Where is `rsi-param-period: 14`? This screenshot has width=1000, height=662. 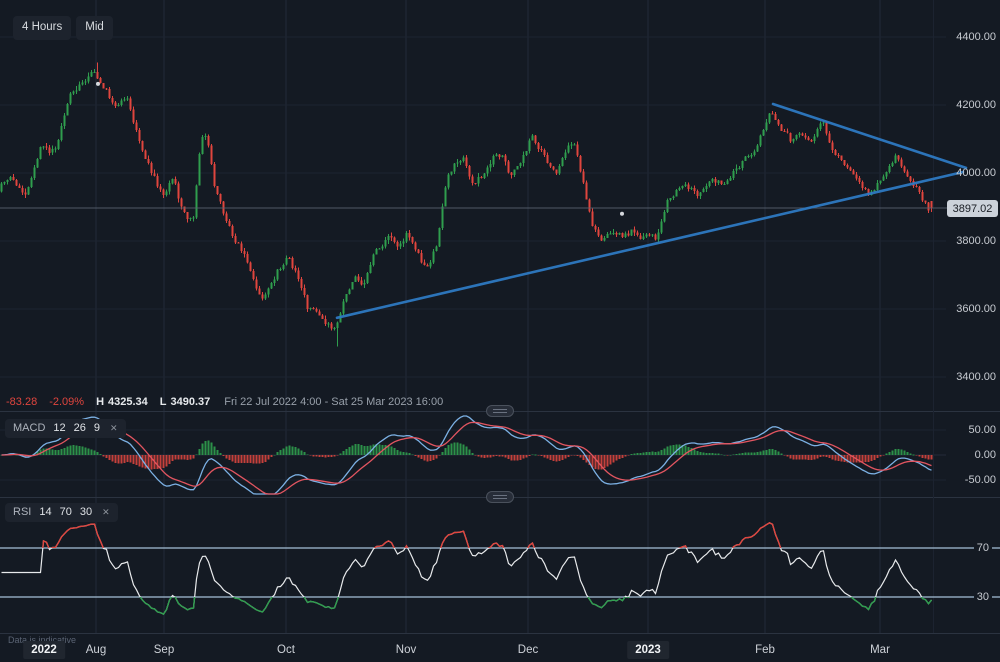
rsi-param-period: 14 is located at coordinates (45, 512).